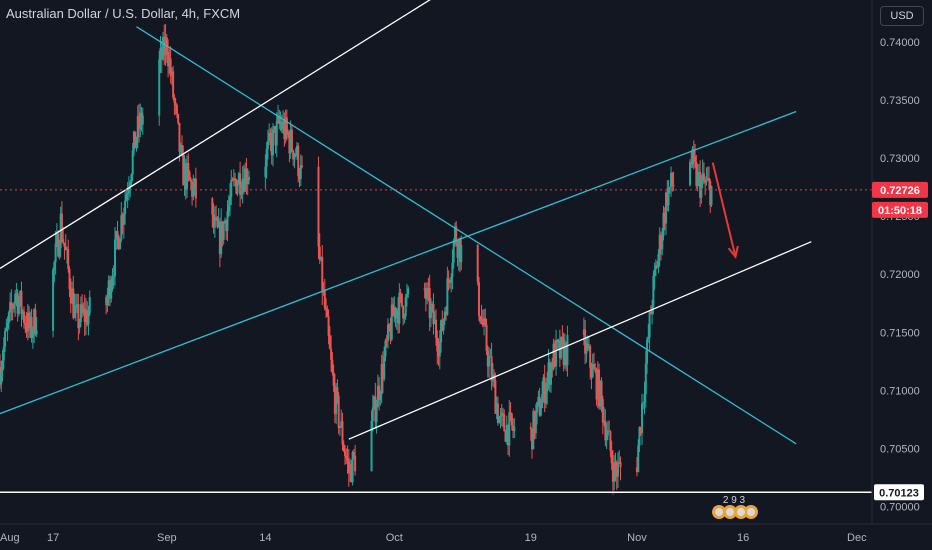 Image resolution: width=932 pixels, height=550 pixels. Describe the element at coordinates (531, 538) in the screenshot. I see `x-tick-label: 19` at that location.